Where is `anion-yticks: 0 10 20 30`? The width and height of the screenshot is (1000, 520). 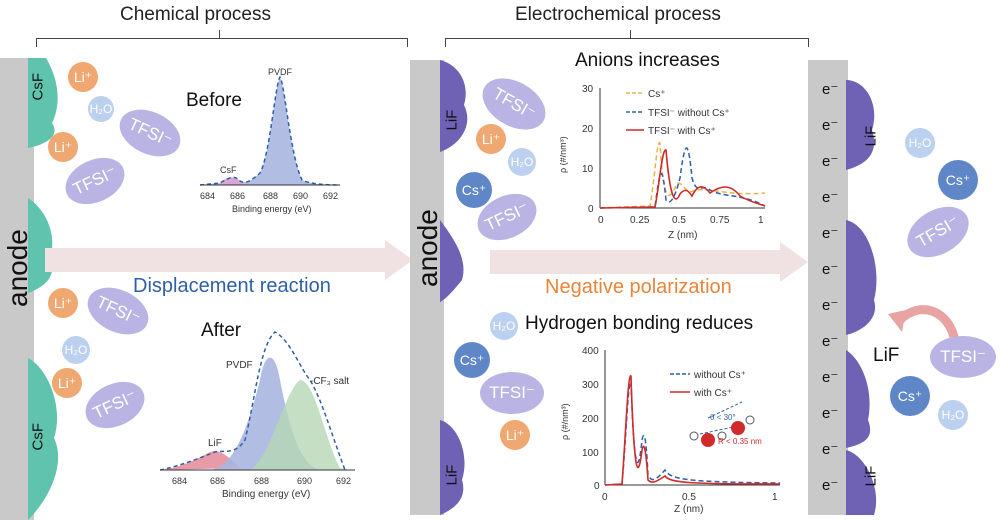
anion-yticks: 0 10 20 30 is located at coordinates (588, 149).